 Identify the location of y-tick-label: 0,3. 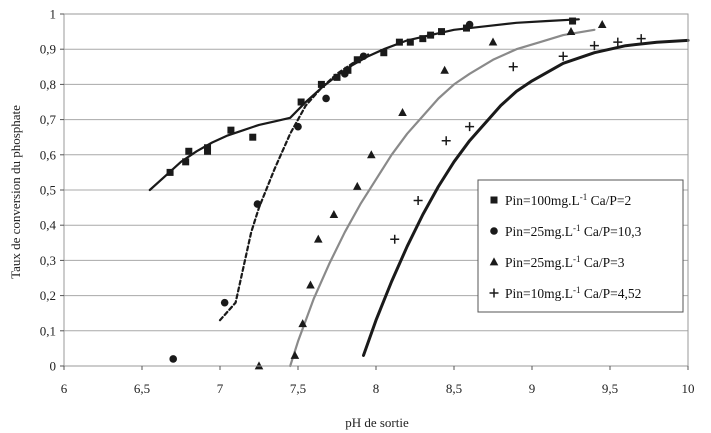
(48, 260).